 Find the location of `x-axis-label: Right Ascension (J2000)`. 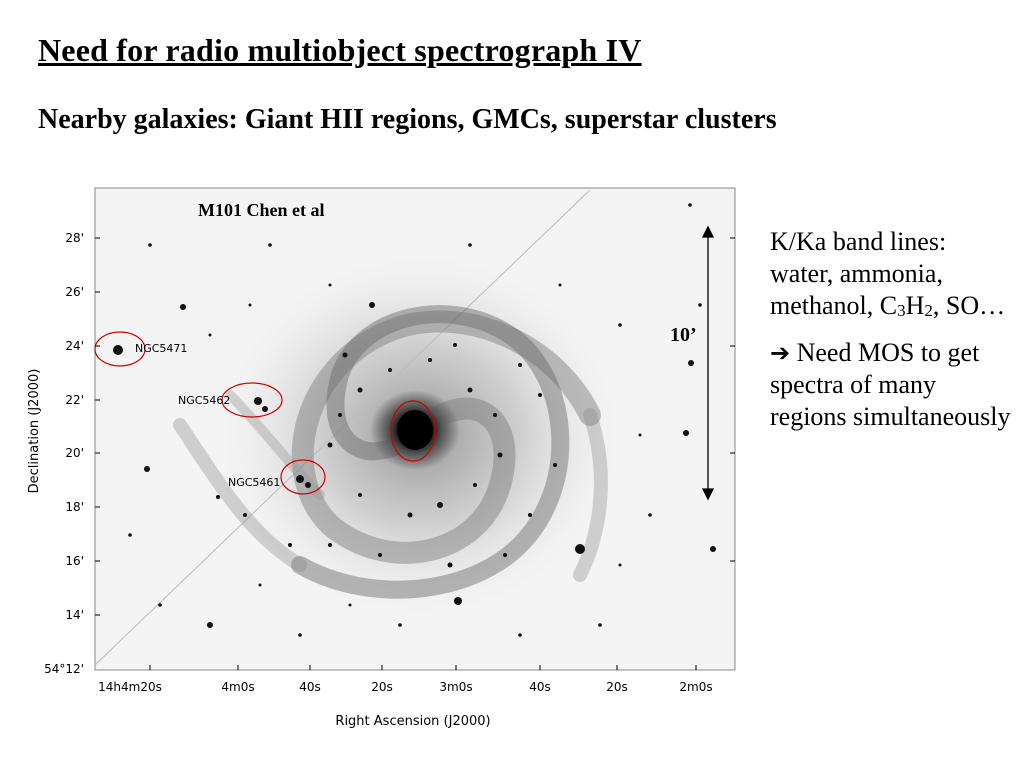

x-axis-label: Right Ascension (J2000) is located at coordinates (412, 721).